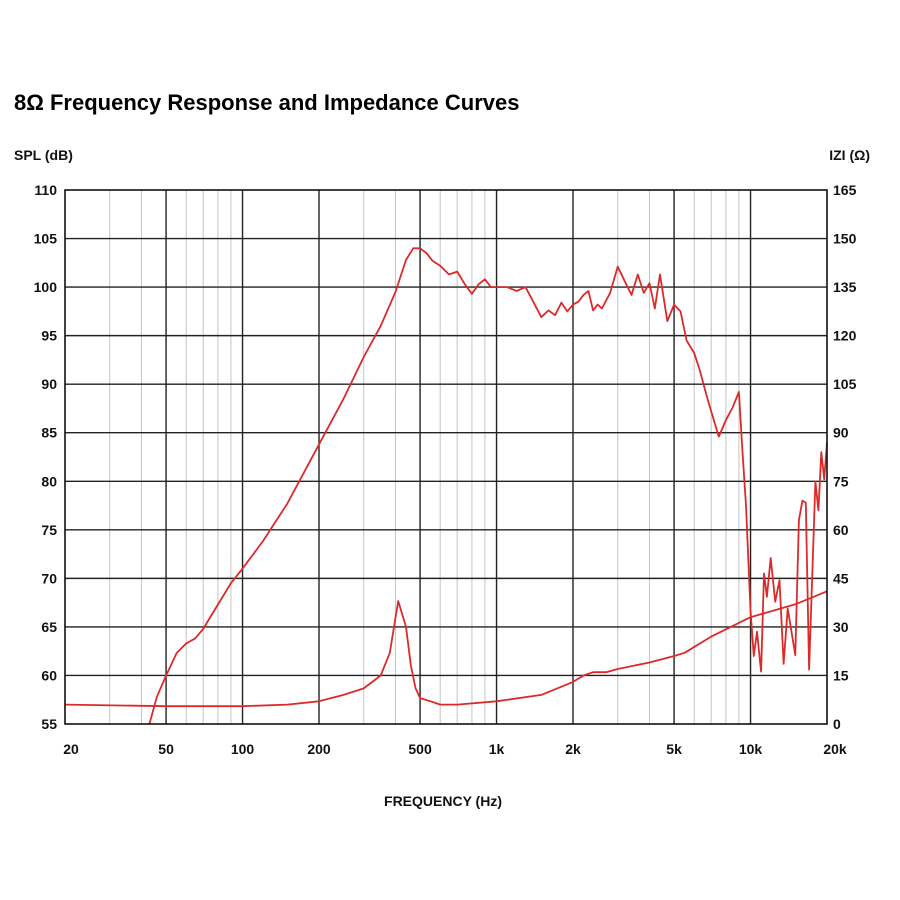 This screenshot has height=900, width=900. I want to click on x-tick-label: 100, so click(243, 749).